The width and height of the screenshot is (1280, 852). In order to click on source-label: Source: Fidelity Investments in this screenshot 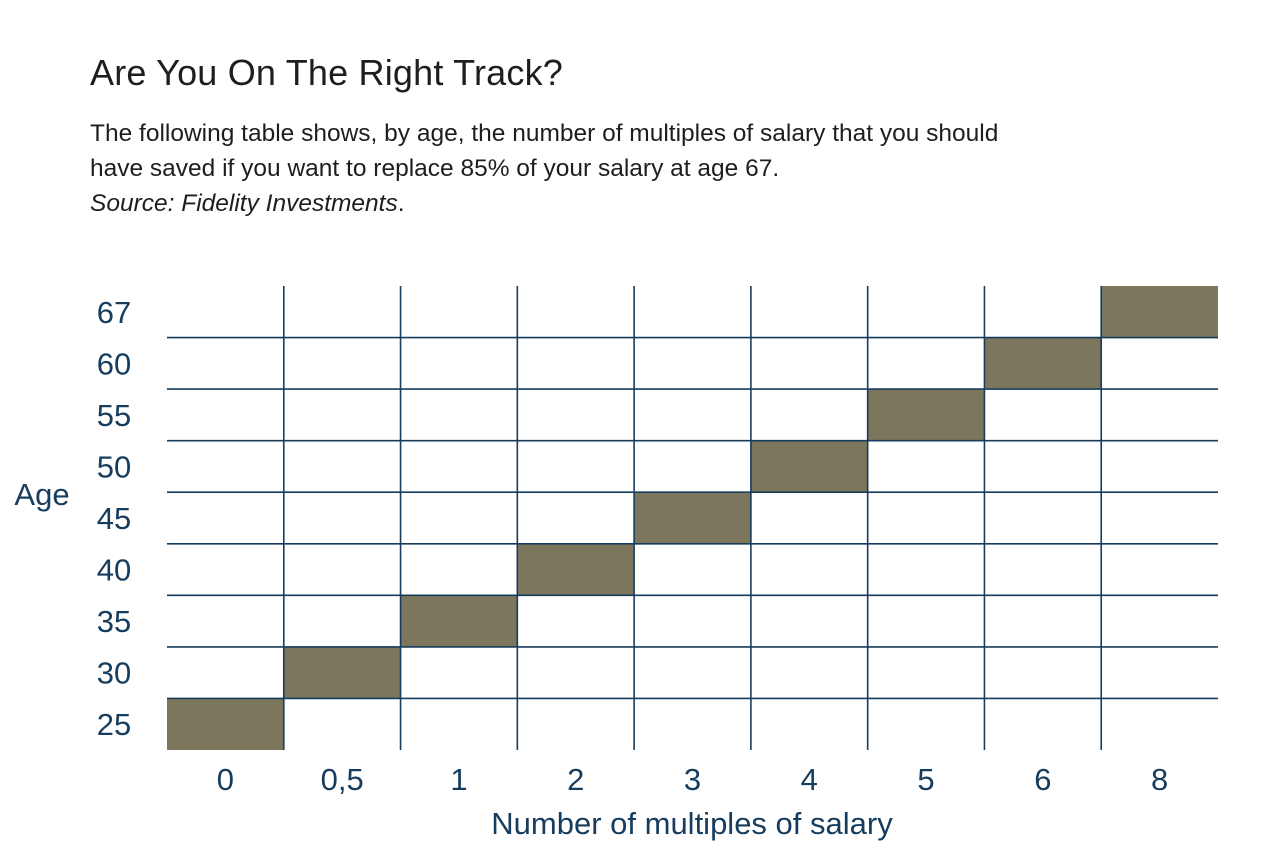, I will do `click(244, 203)`.